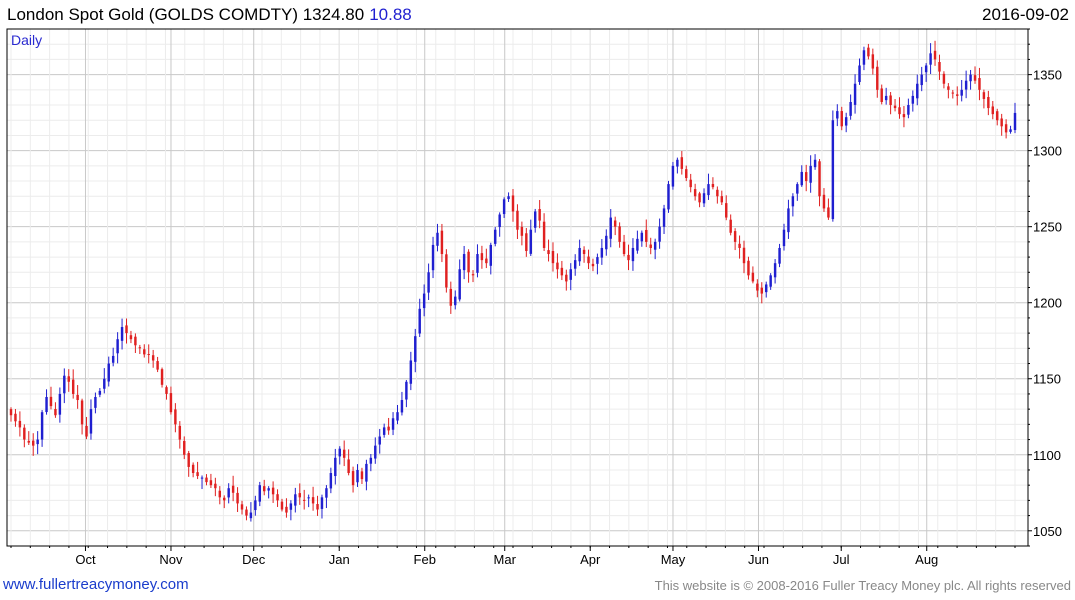 This screenshot has height=600, width=1075. What do you see at coordinates (673, 559) in the screenshot?
I see `x-tick-label: May` at bounding box center [673, 559].